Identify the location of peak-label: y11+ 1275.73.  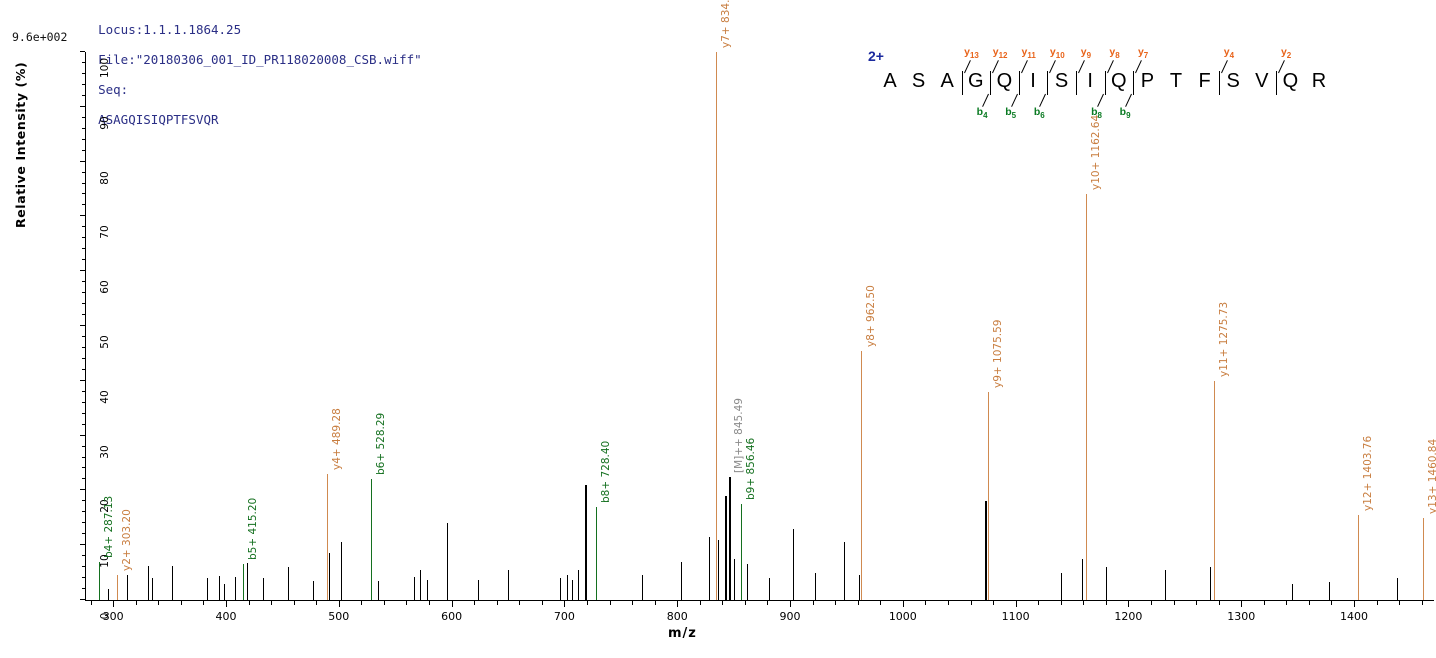
(1223, 339).